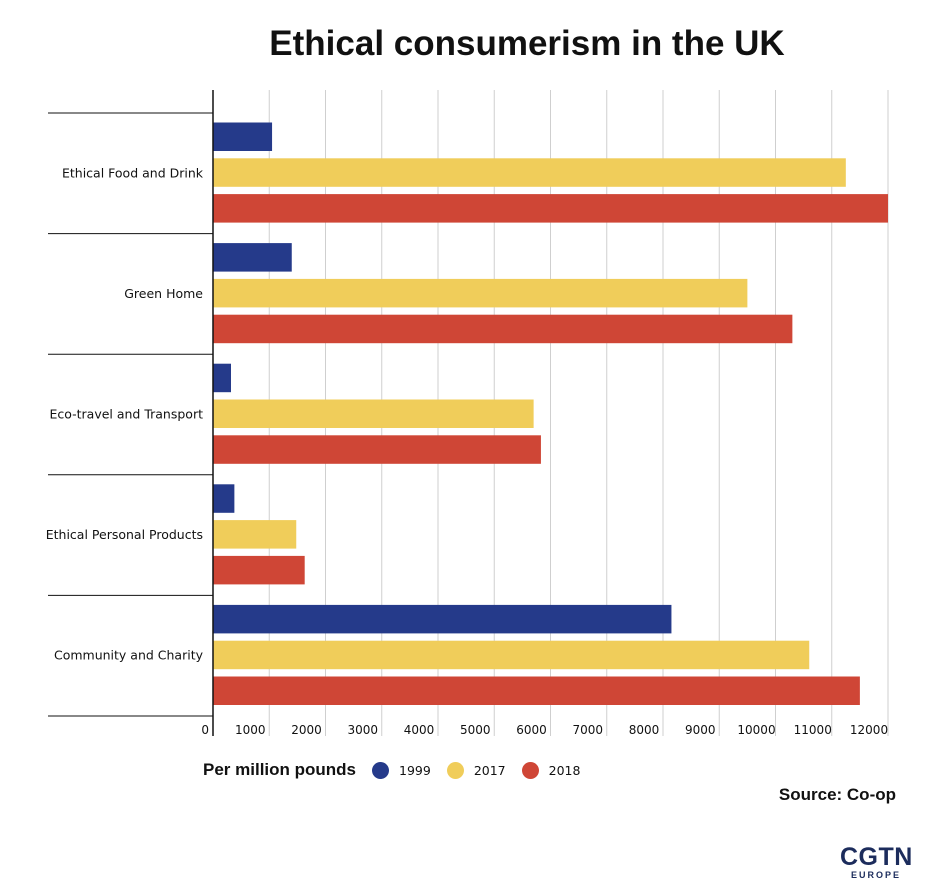  Describe the element at coordinates (250, 730) in the screenshot. I see `x-tick-label: 1000` at that location.